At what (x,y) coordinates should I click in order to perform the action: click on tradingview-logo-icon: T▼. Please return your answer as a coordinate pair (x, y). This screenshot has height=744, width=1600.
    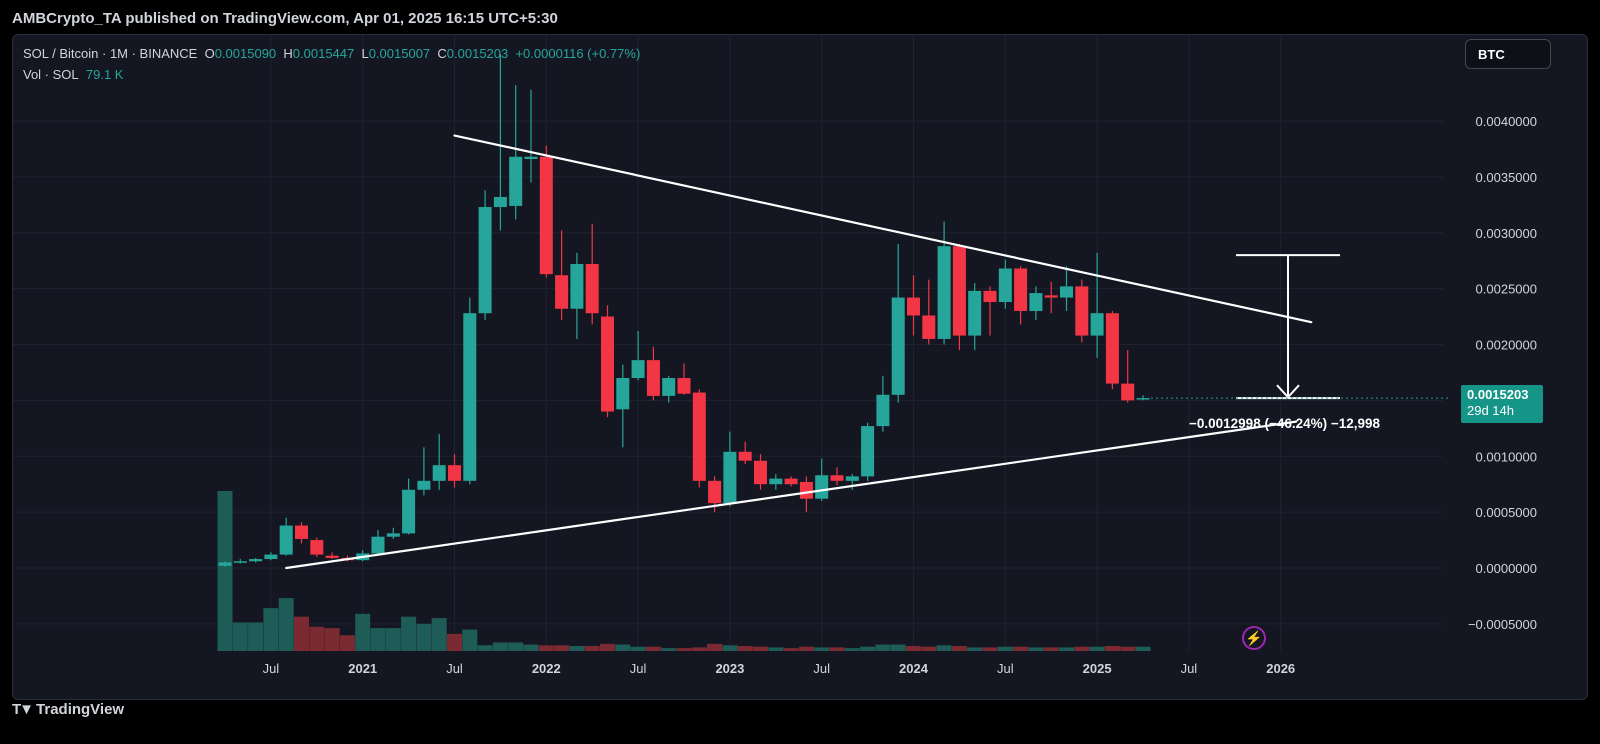
    Looking at the image, I should click on (23, 709).